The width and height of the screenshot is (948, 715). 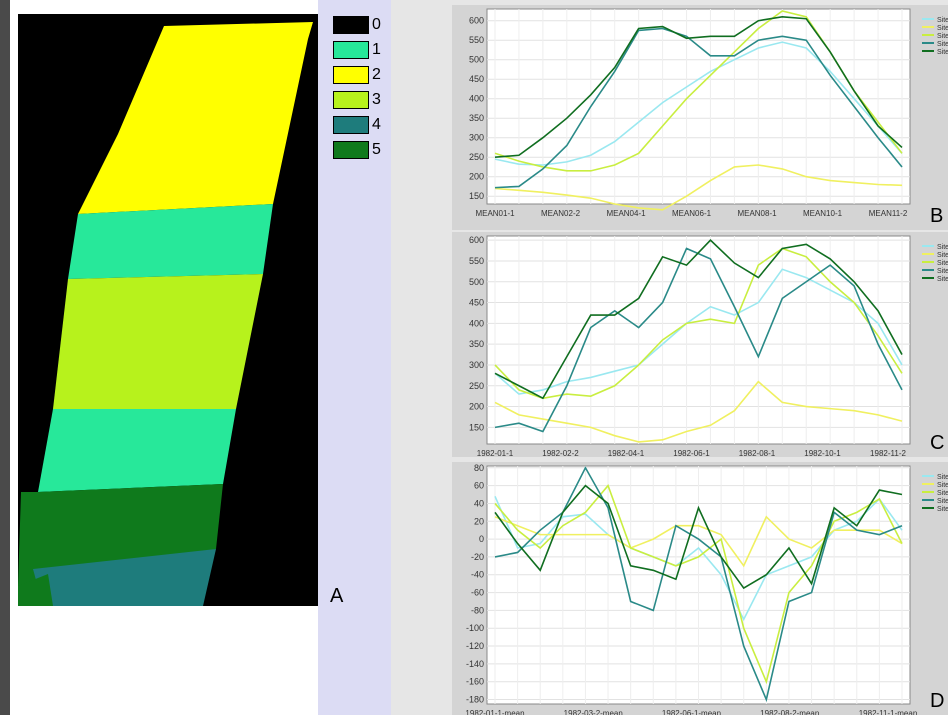 I want to click on chart-b-ytick-5: 400, so click(x=476, y=99).